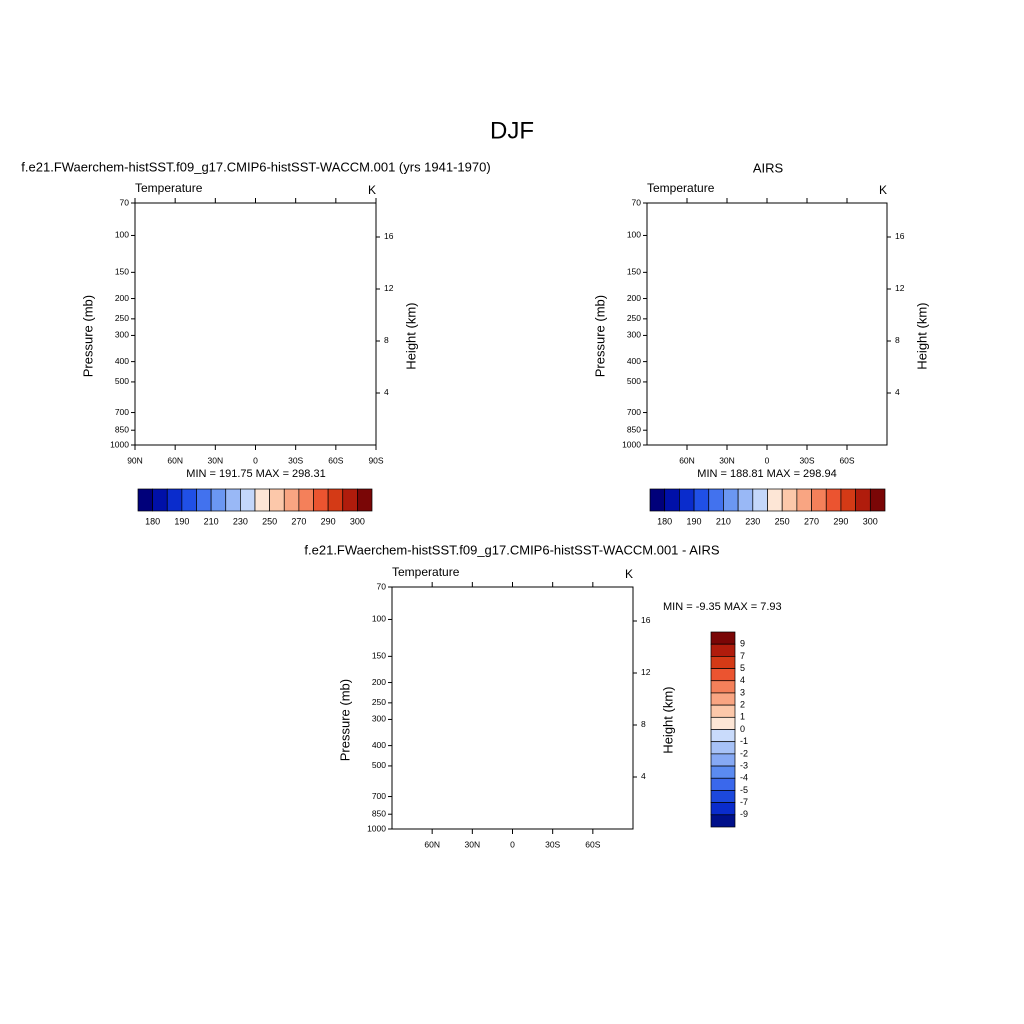 This screenshot has height=1024, width=1024. I want to click on colorbar-label: -7, so click(744, 802).